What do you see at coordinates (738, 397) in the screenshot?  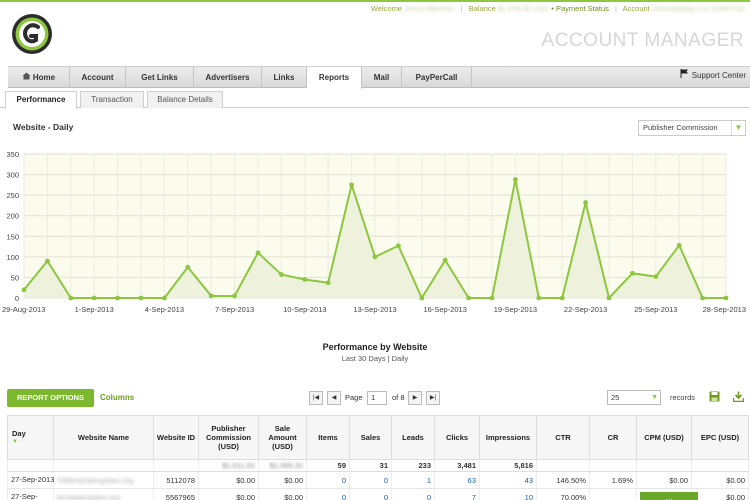 I see `download-icon` at bounding box center [738, 397].